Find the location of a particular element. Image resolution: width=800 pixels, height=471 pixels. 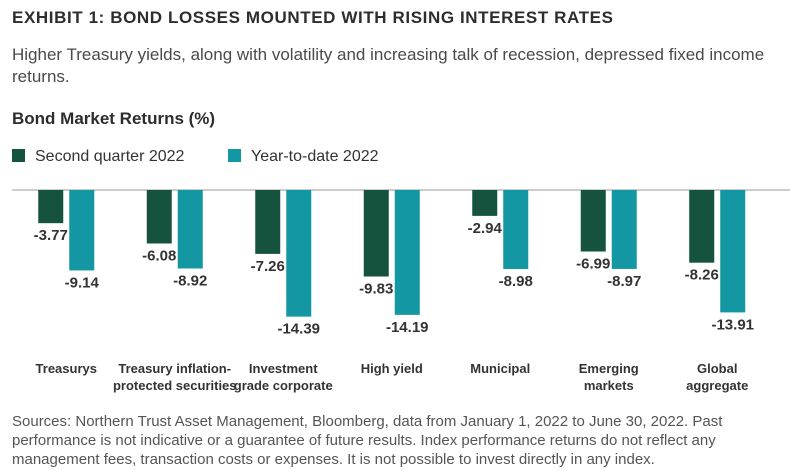

category-label-2-0: Investment is located at coordinates (283, 368).